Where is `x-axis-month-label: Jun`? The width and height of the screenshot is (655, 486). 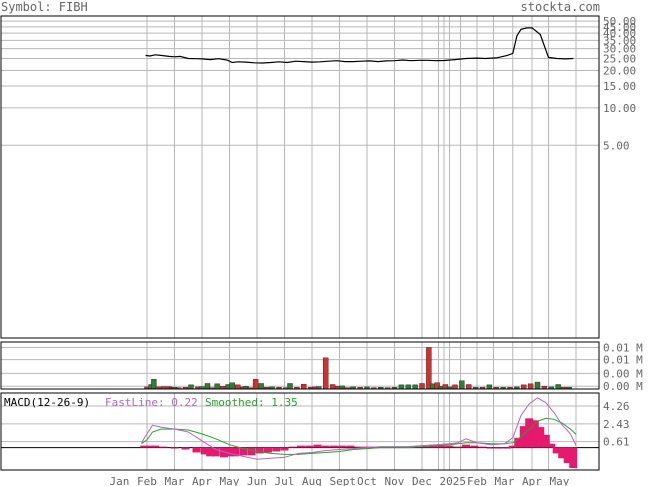
x-axis-month-label: Jun is located at coordinates (257, 480).